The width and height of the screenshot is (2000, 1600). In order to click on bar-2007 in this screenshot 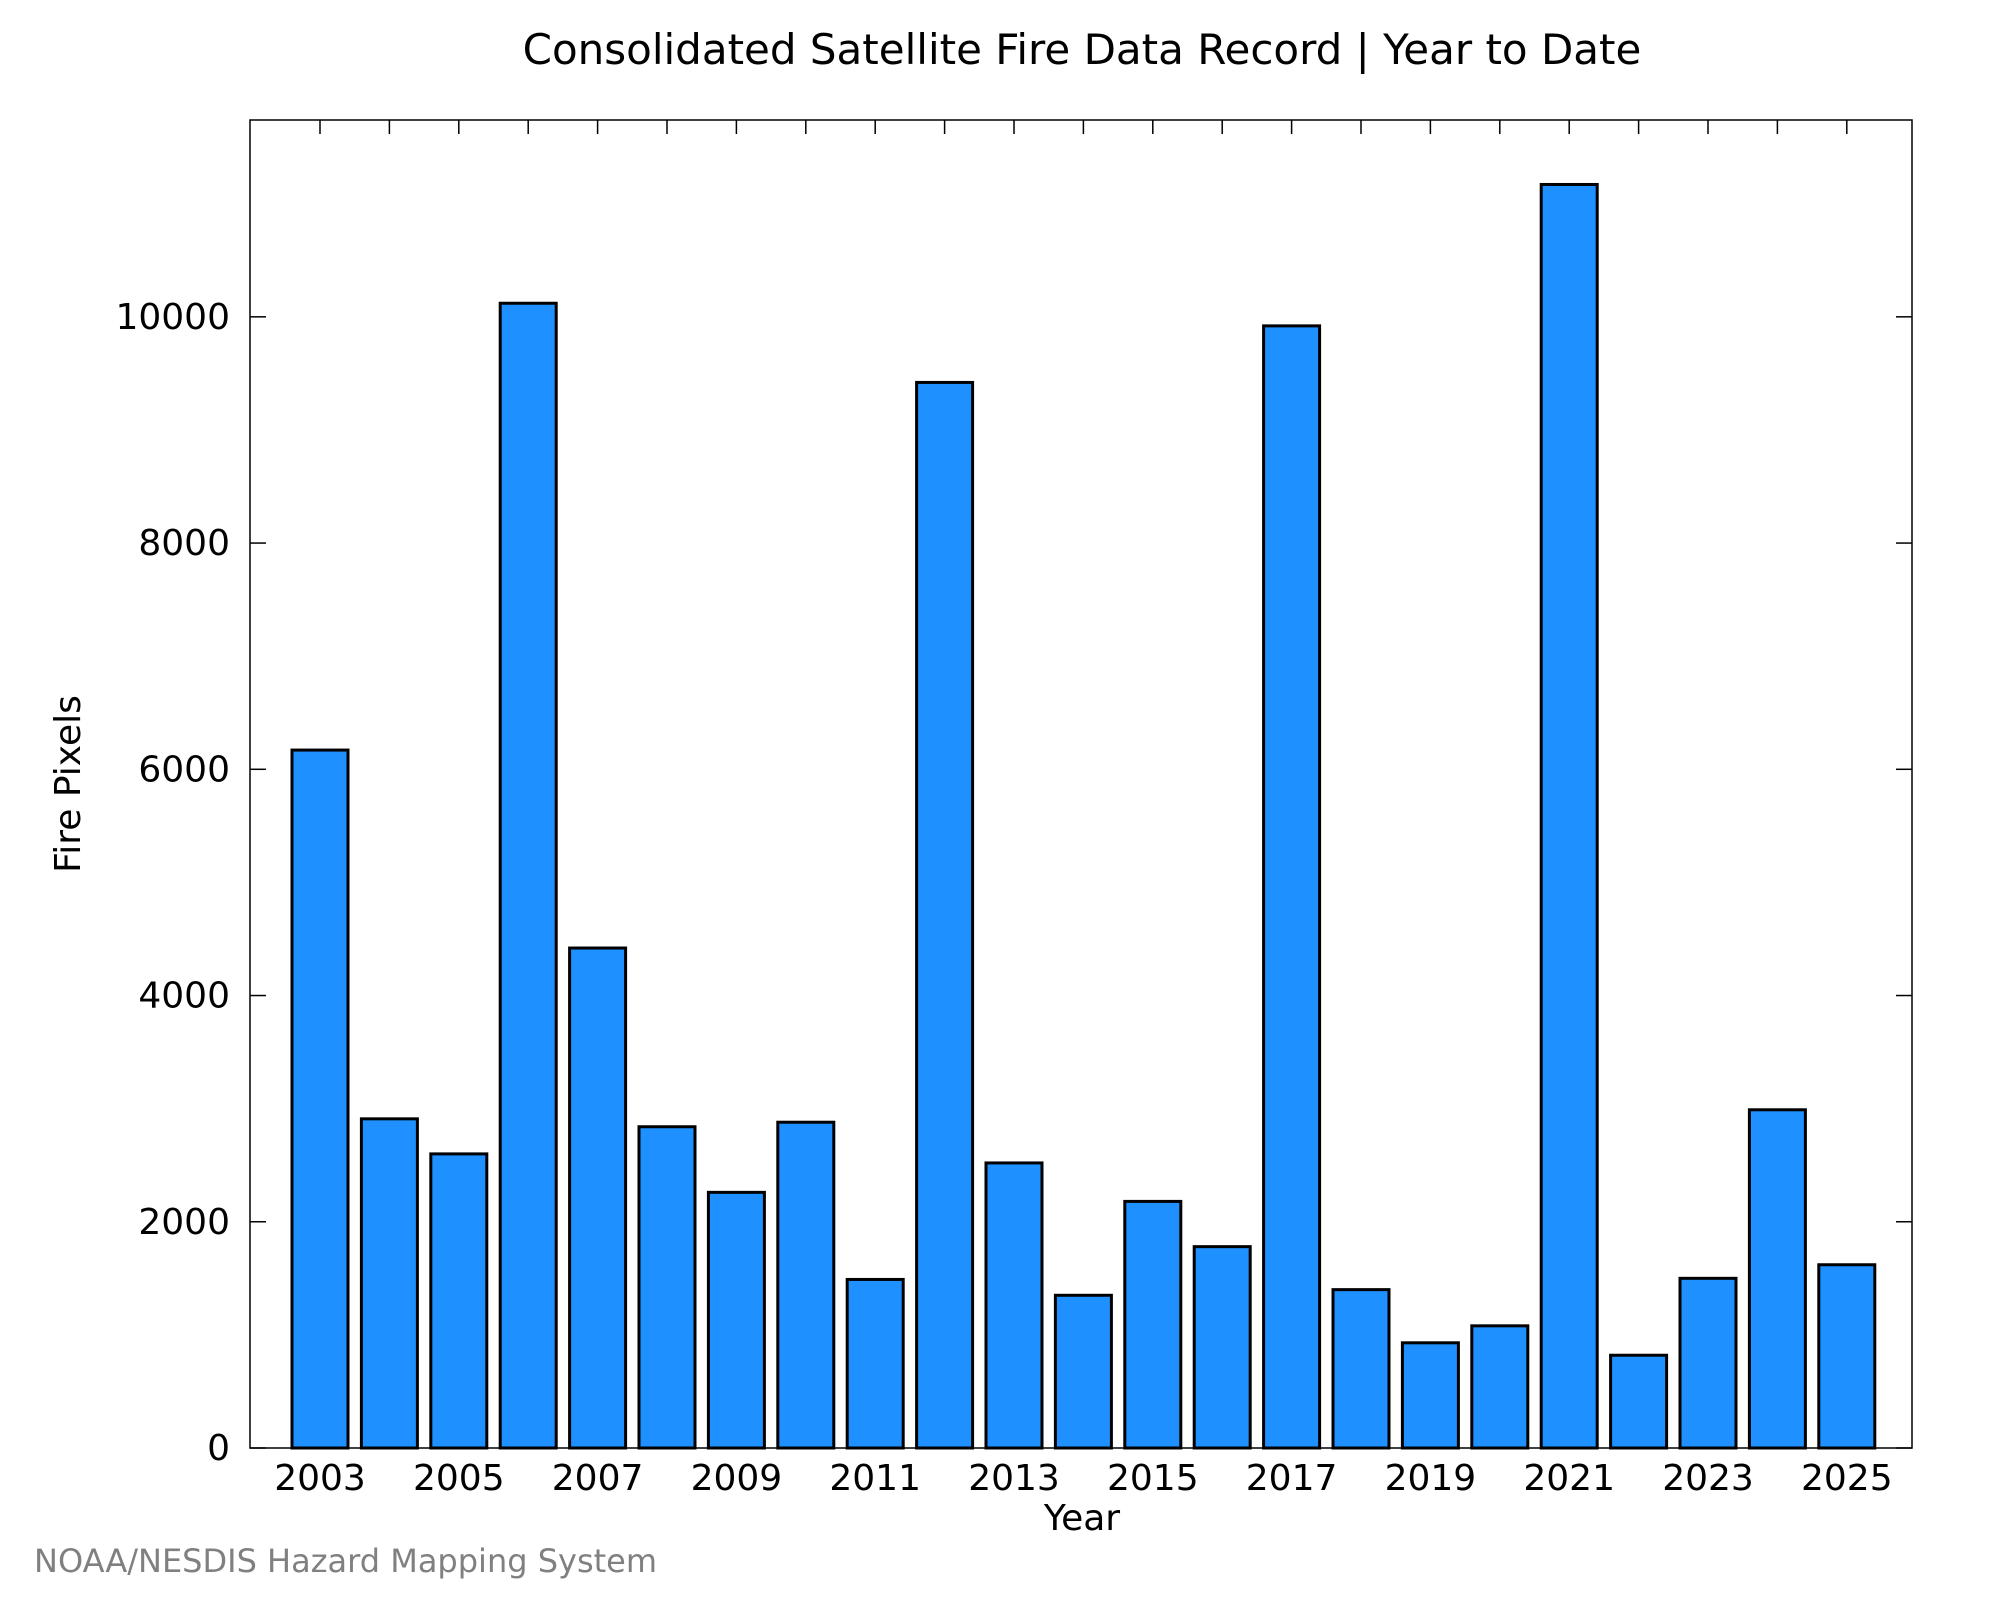, I will do `click(598, 1198)`.